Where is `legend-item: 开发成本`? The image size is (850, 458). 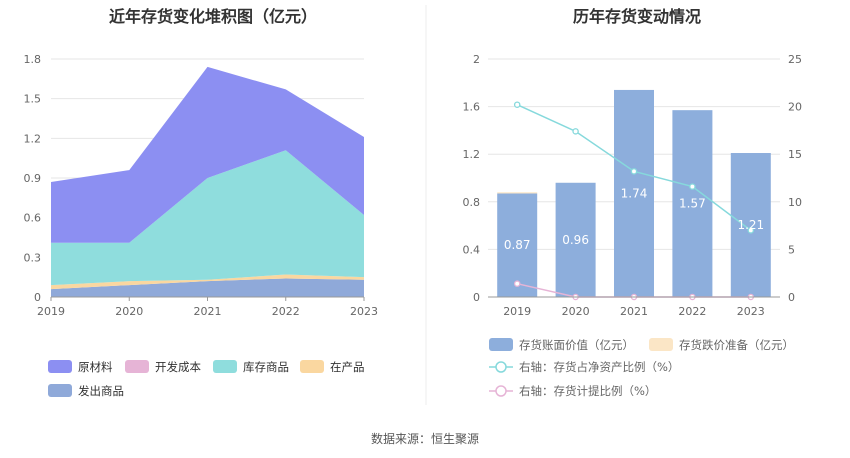
legend-item: 开发成本 is located at coordinates (163, 367).